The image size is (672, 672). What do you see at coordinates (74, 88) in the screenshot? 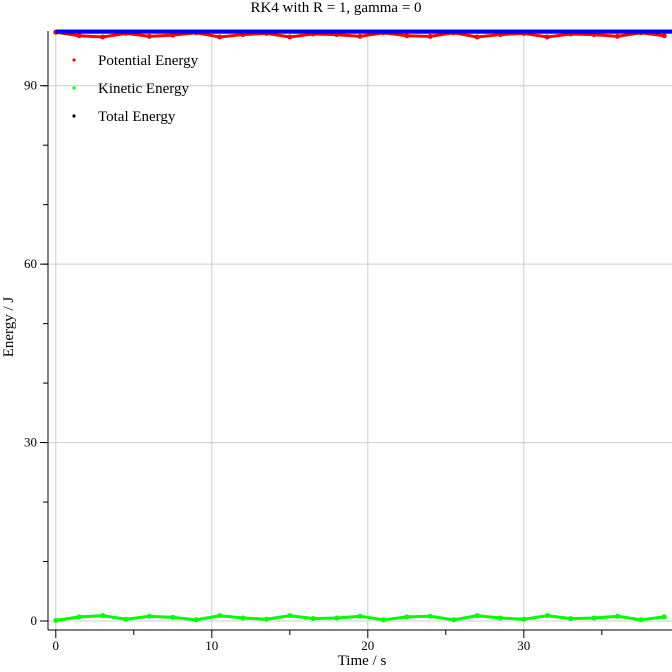
I see `legend-marker-kinetic-energy` at bounding box center [74, 88].